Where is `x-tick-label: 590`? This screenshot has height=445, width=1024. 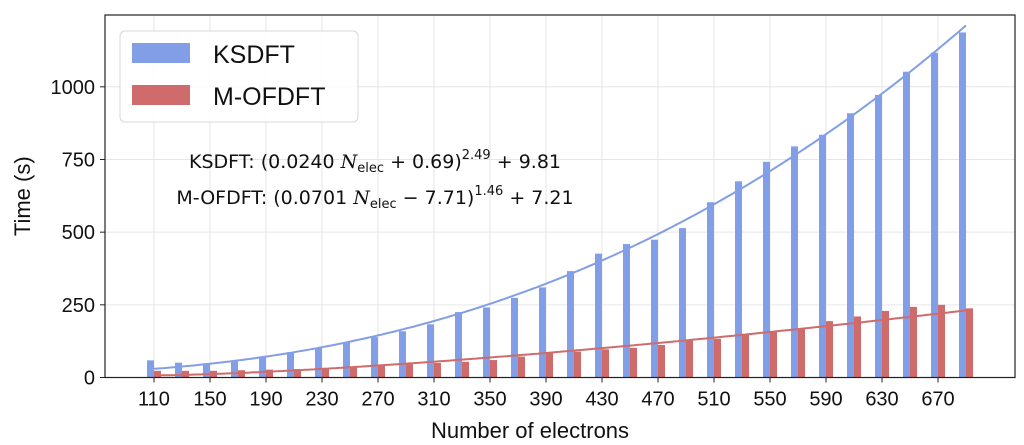
x-tick-label: 590 is located at coordinates (825, 400).